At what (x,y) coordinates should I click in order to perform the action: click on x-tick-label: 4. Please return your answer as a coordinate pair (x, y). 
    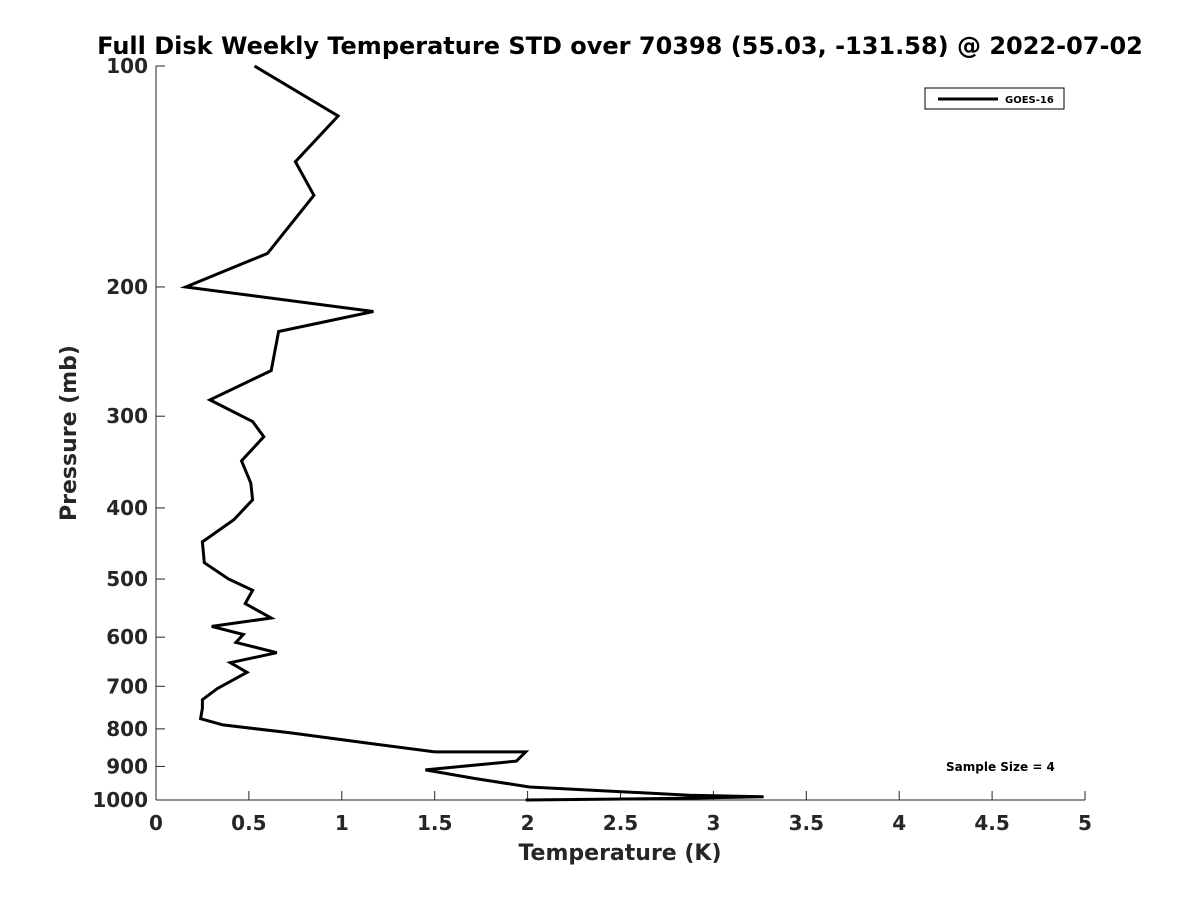
    Looking at the image, I should click on (899, 823).